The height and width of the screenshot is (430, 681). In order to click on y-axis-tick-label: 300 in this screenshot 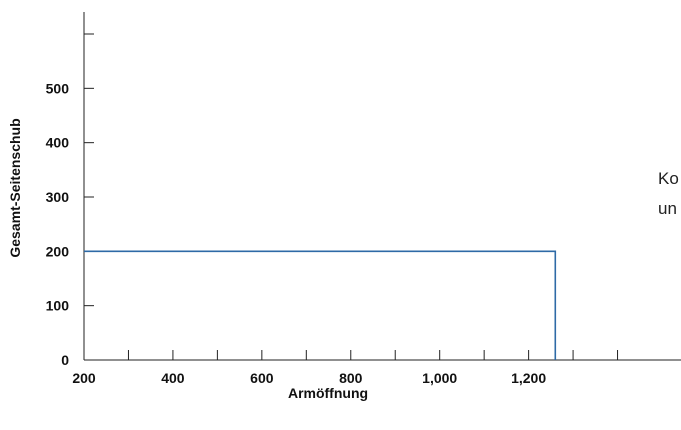, I will do `click(58, 197)`.